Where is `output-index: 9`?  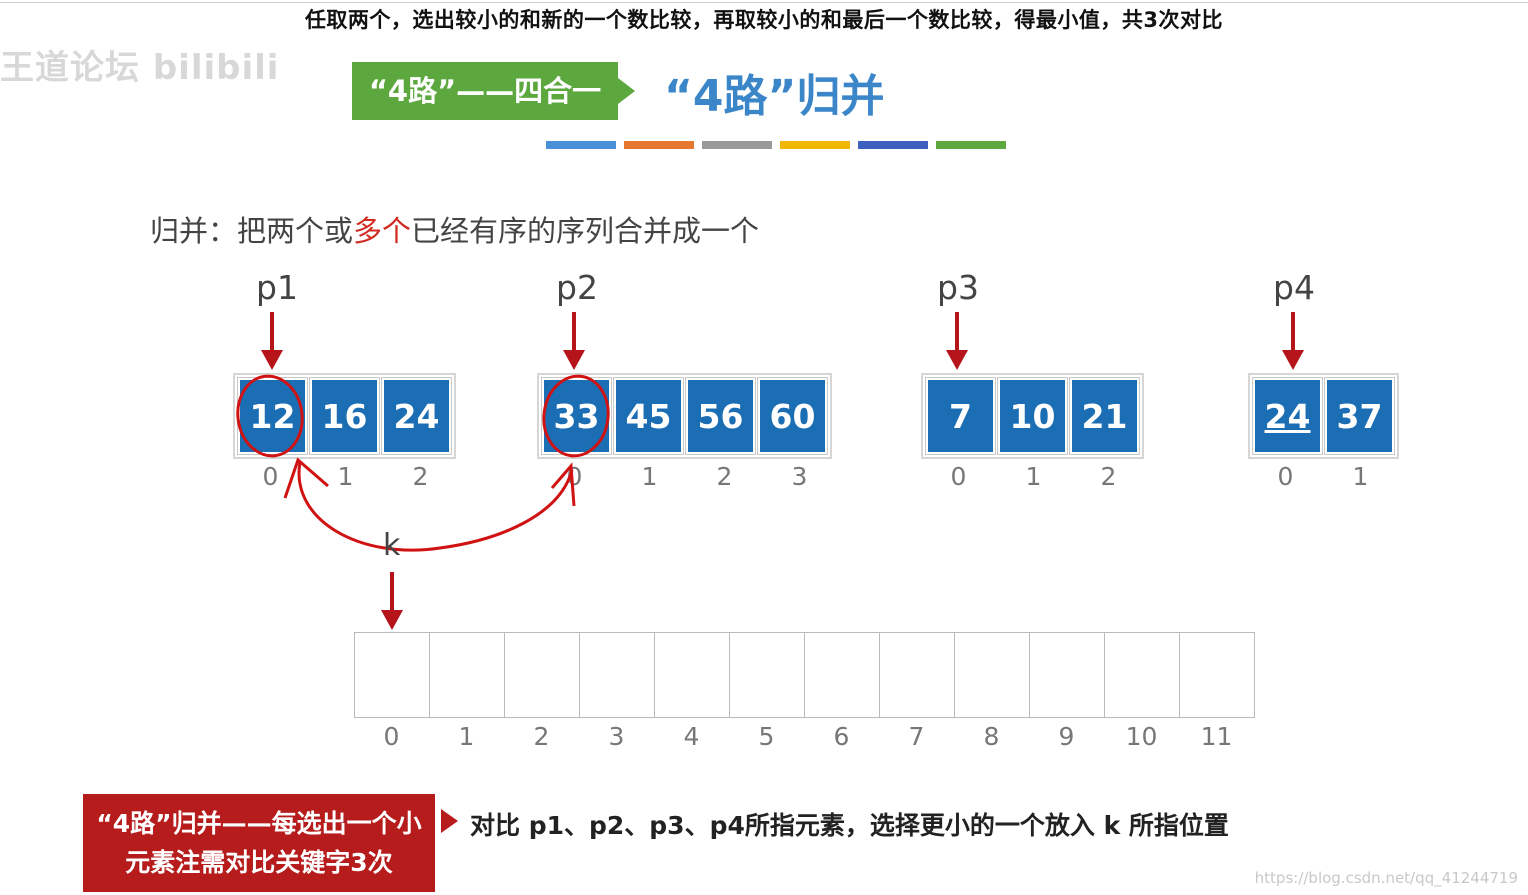 output-index: 9 is located at coordinates (1066, 736).